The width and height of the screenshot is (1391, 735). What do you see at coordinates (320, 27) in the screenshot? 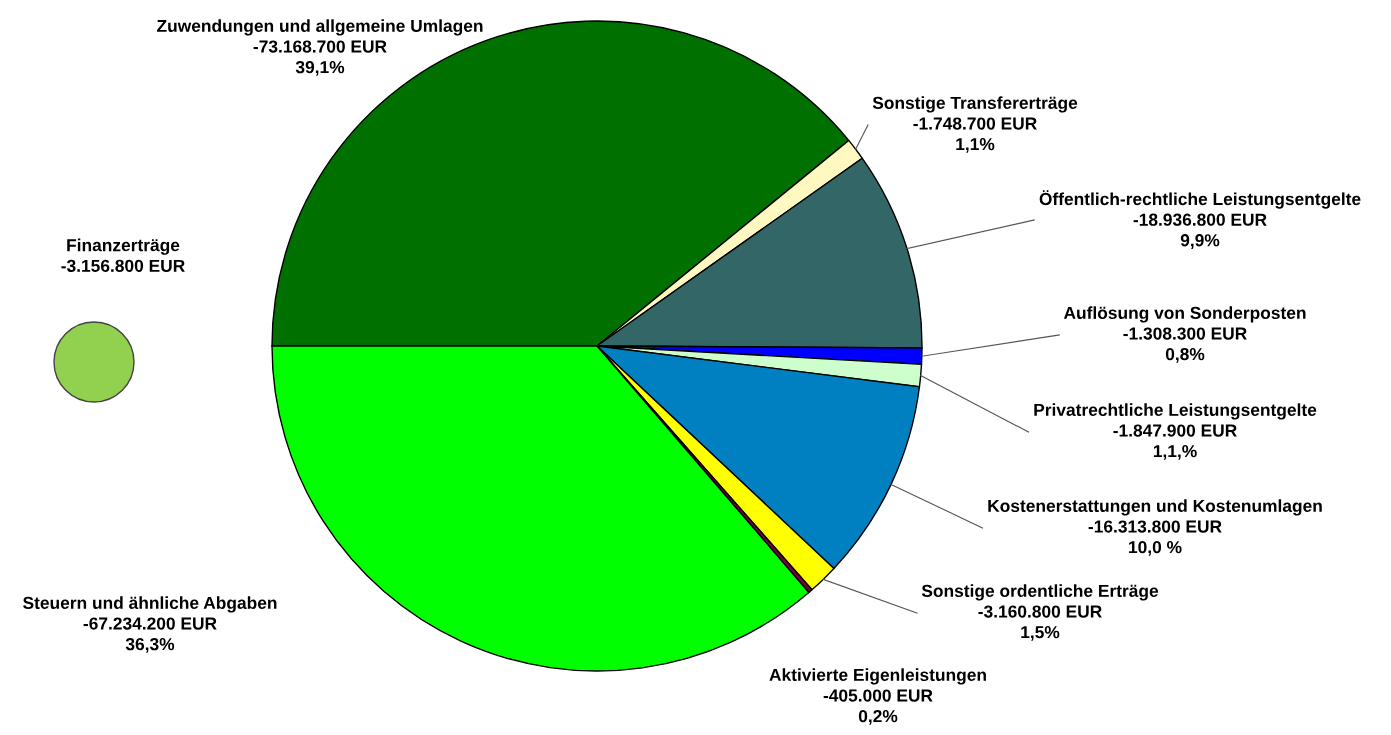
I see `slice-label: Zuwendungen und allgemeine Umlagen` at bounding box center [320, 27].